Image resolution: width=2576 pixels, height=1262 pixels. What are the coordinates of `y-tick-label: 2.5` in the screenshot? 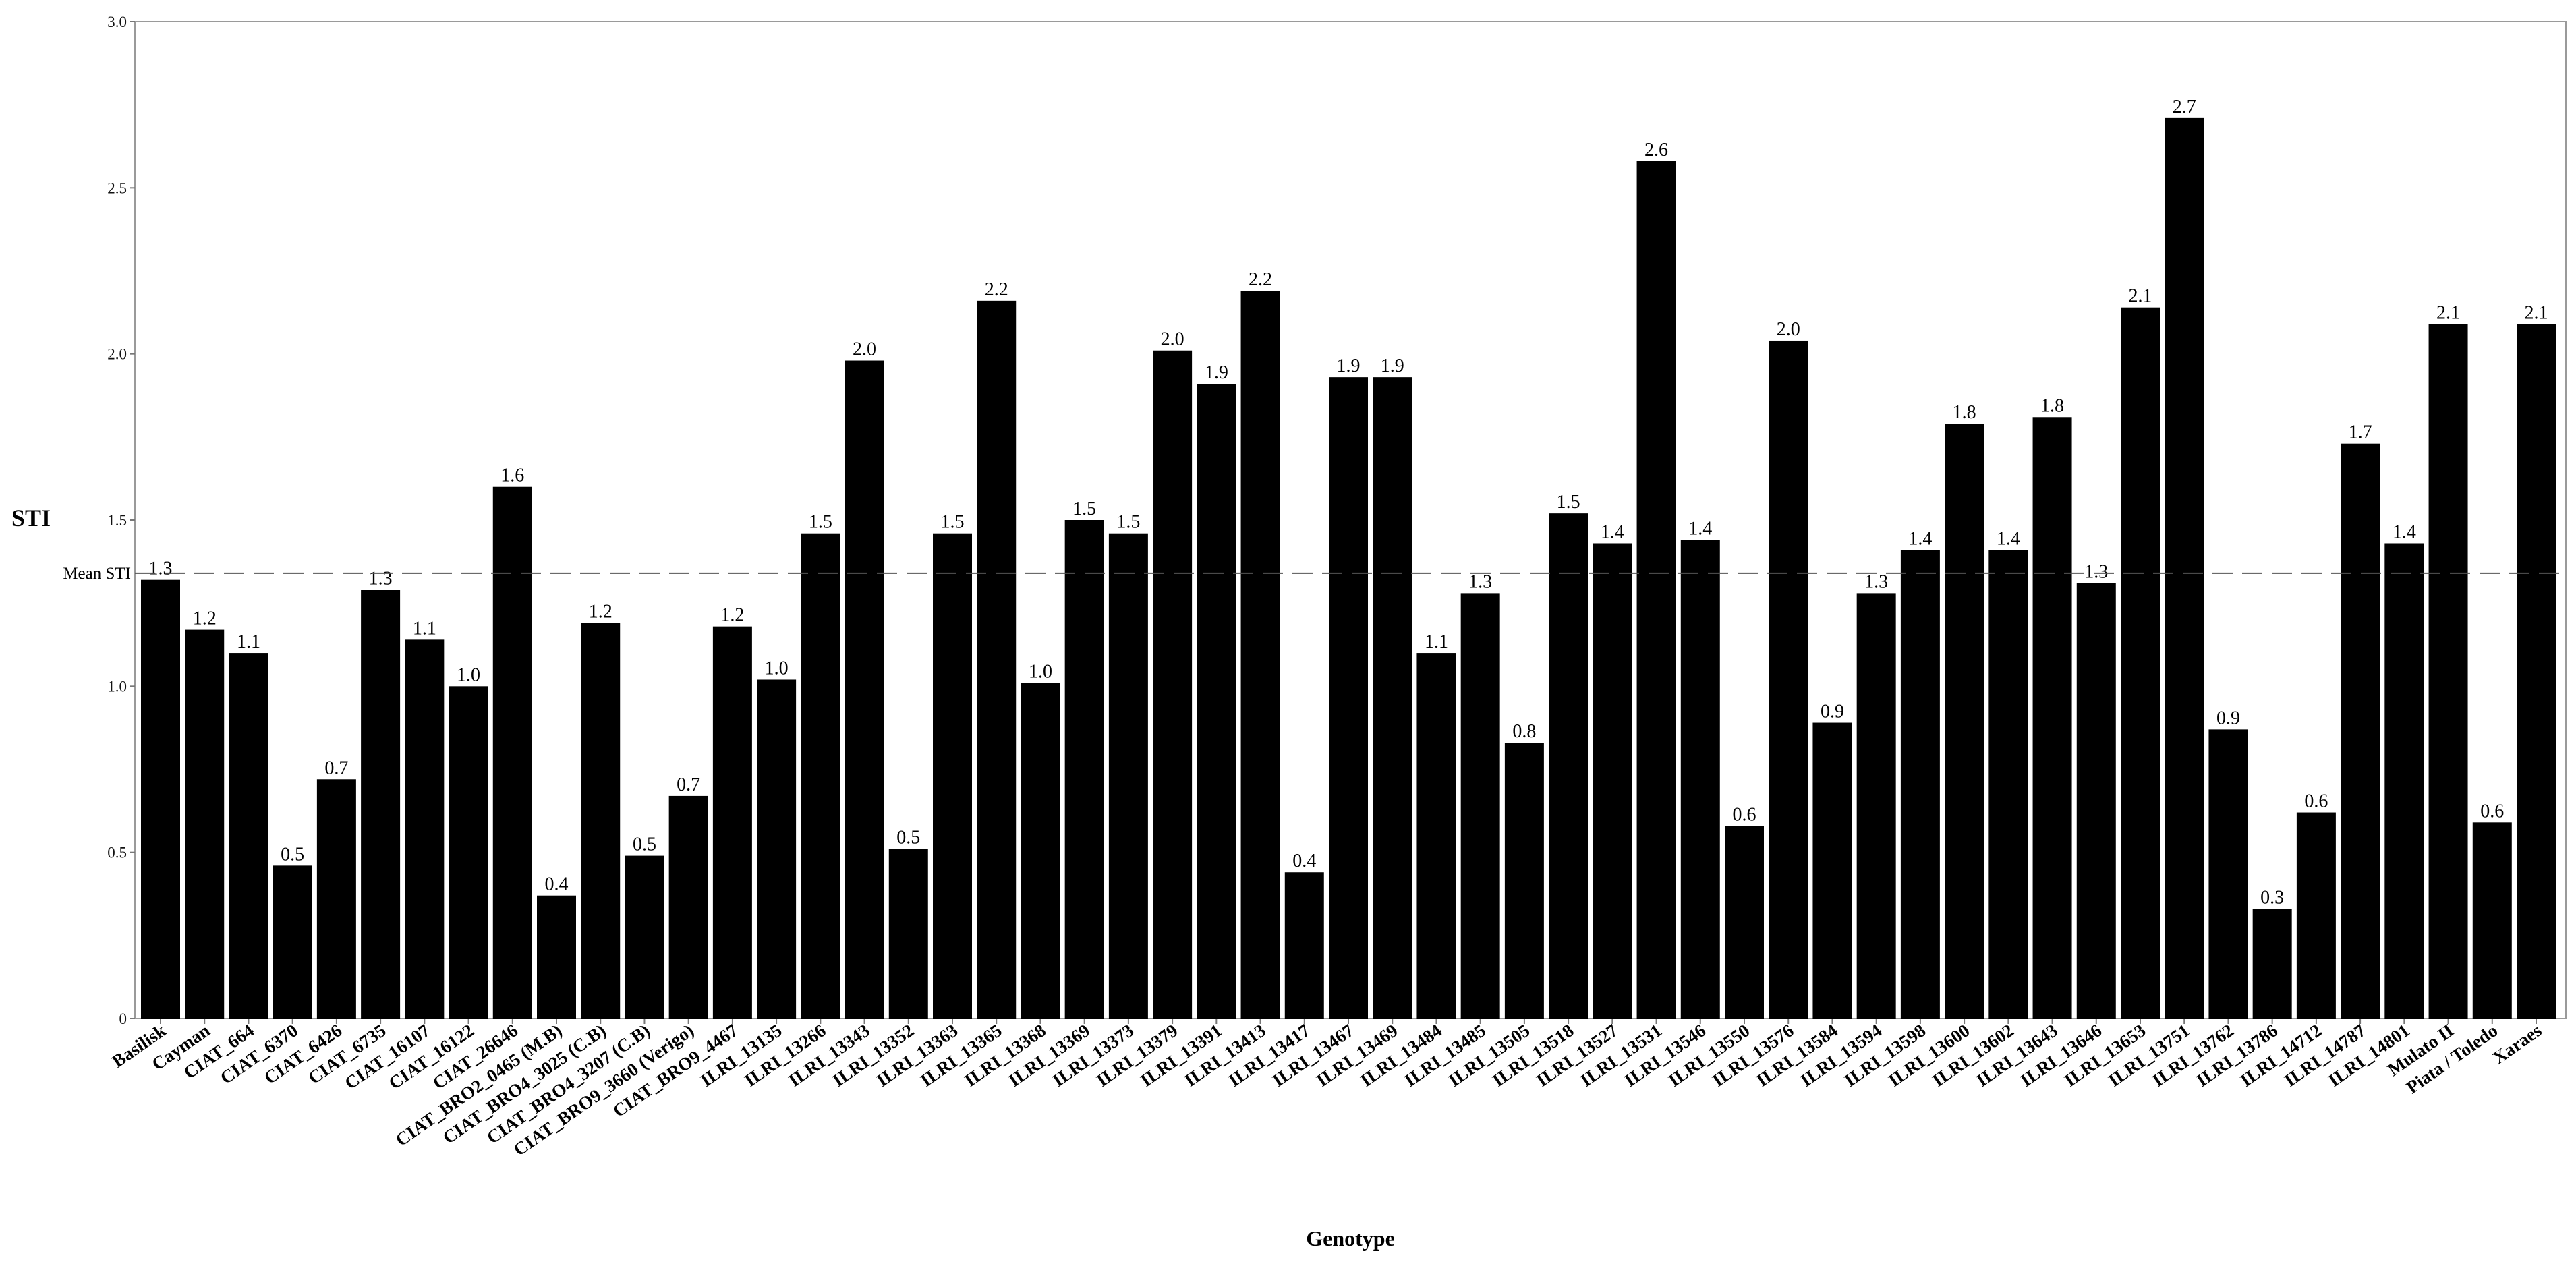 It's located at (117, 187).